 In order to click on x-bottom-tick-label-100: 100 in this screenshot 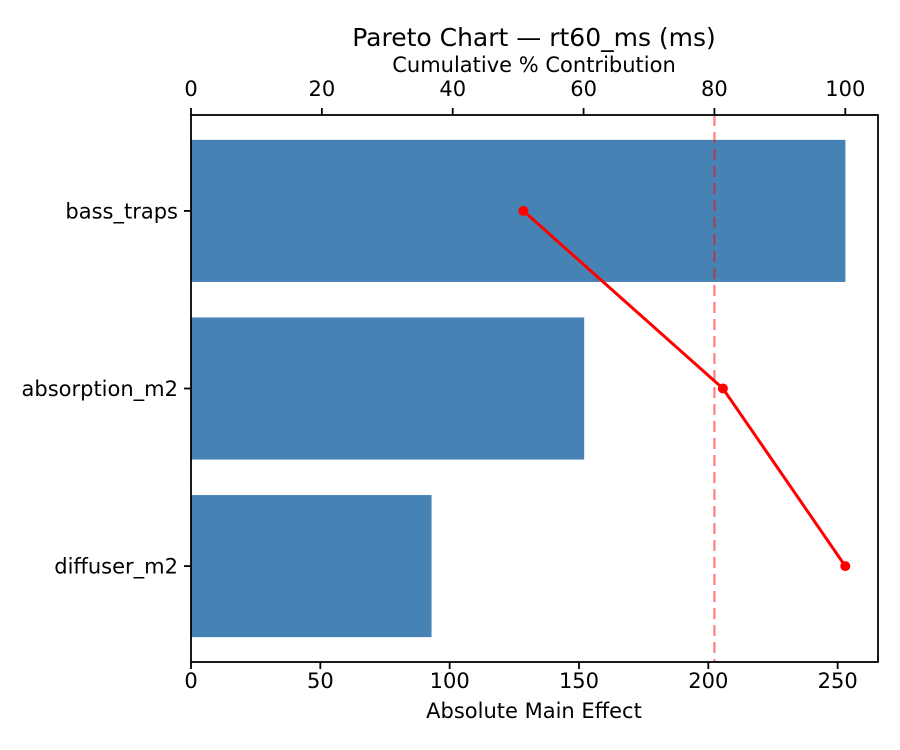, I will do `click(450, 681)`.